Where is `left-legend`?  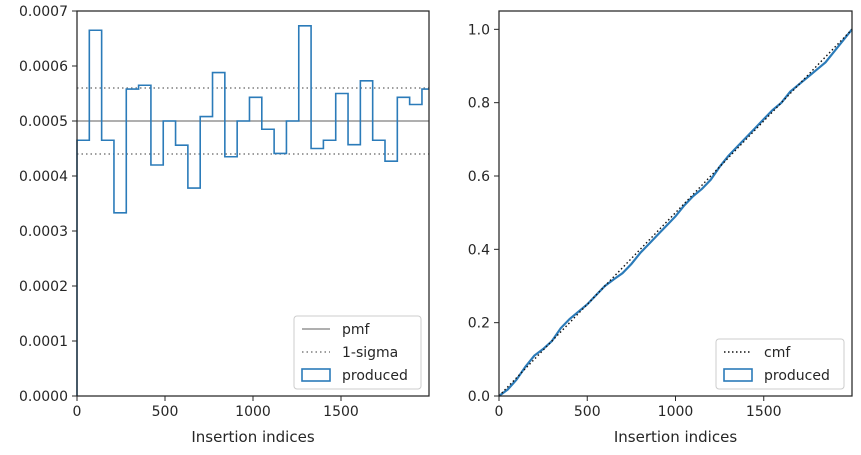 left-legend is located at coordinates (357, 352).